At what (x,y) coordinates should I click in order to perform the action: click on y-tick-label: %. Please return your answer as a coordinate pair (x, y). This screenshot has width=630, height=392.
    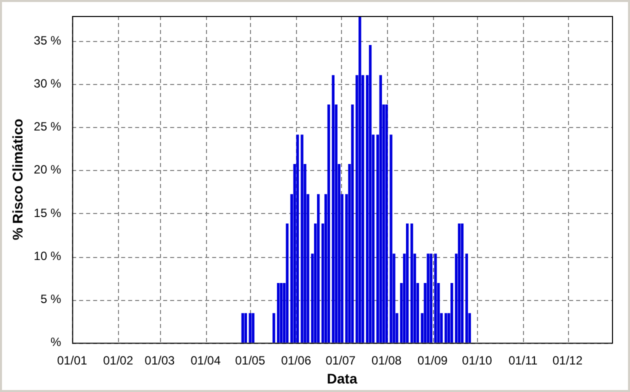
    Looking at the image, I should click on (56, 342).